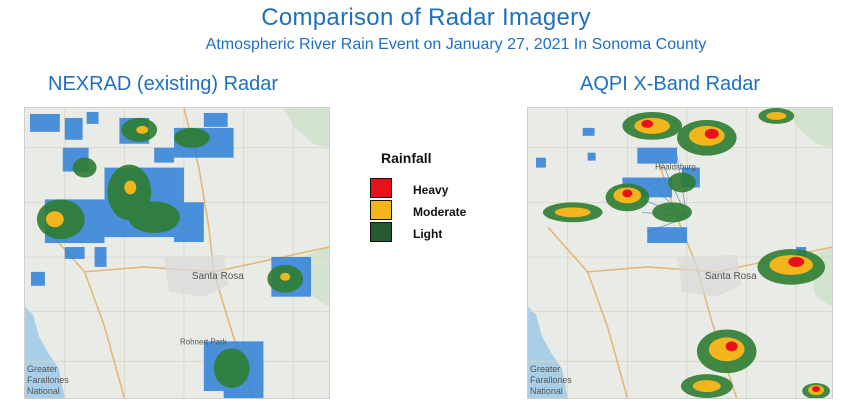 This screenshot has height=407, width=852. I want to click on legend-swatch-light, so click(381, 232).